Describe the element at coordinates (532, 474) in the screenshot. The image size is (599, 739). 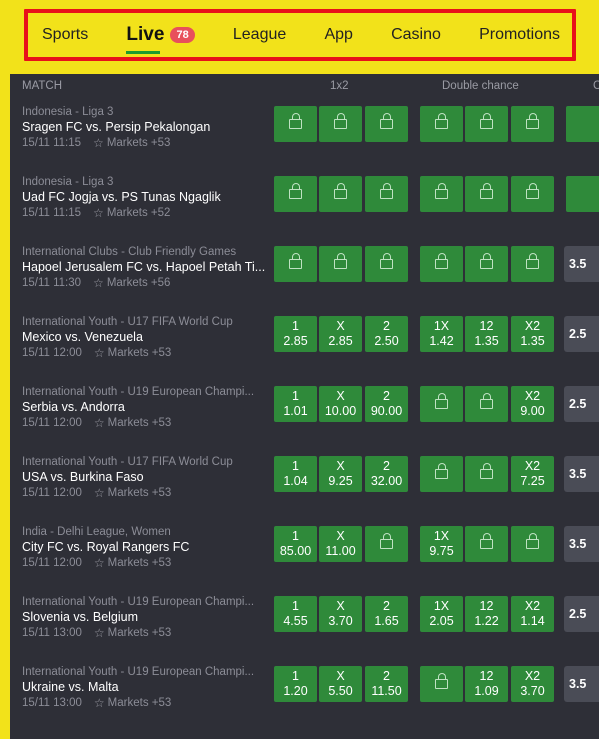
I see `odds-button: X2 7.25` at that location.